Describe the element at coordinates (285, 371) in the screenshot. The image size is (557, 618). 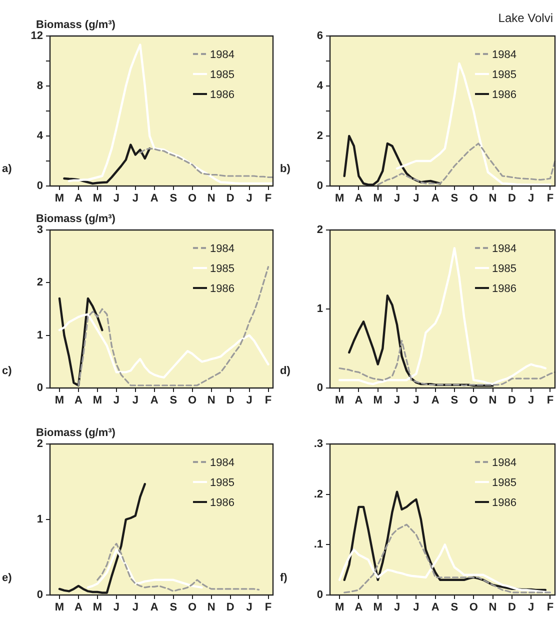
I see `text: d)` at that location.